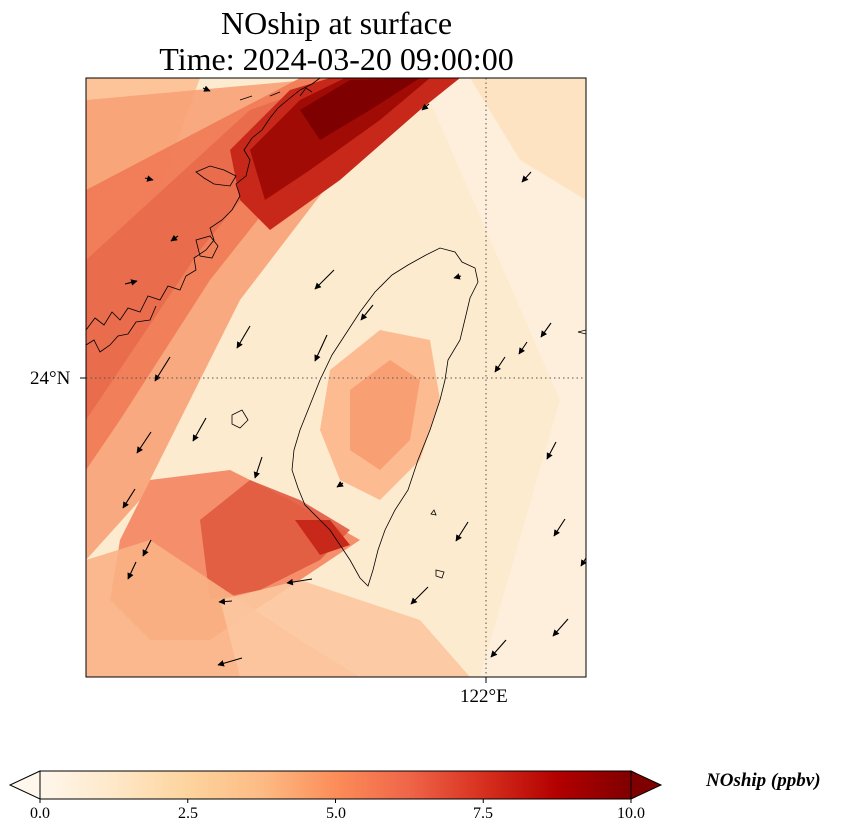 The image size is (842, 836). Describe the element at coordinates (631, 813) in the screenshot. I see `colorbar-tick-label: 10.0` at that location.